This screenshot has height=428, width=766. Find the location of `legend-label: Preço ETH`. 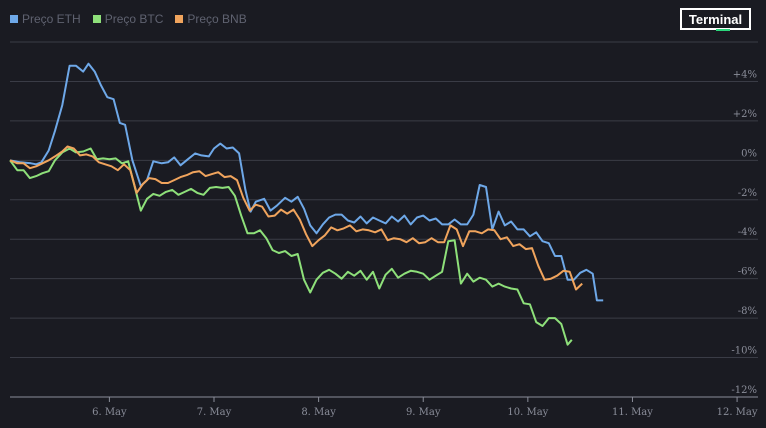

legend-label: Preço ETH is located at coordinates (51, 19).